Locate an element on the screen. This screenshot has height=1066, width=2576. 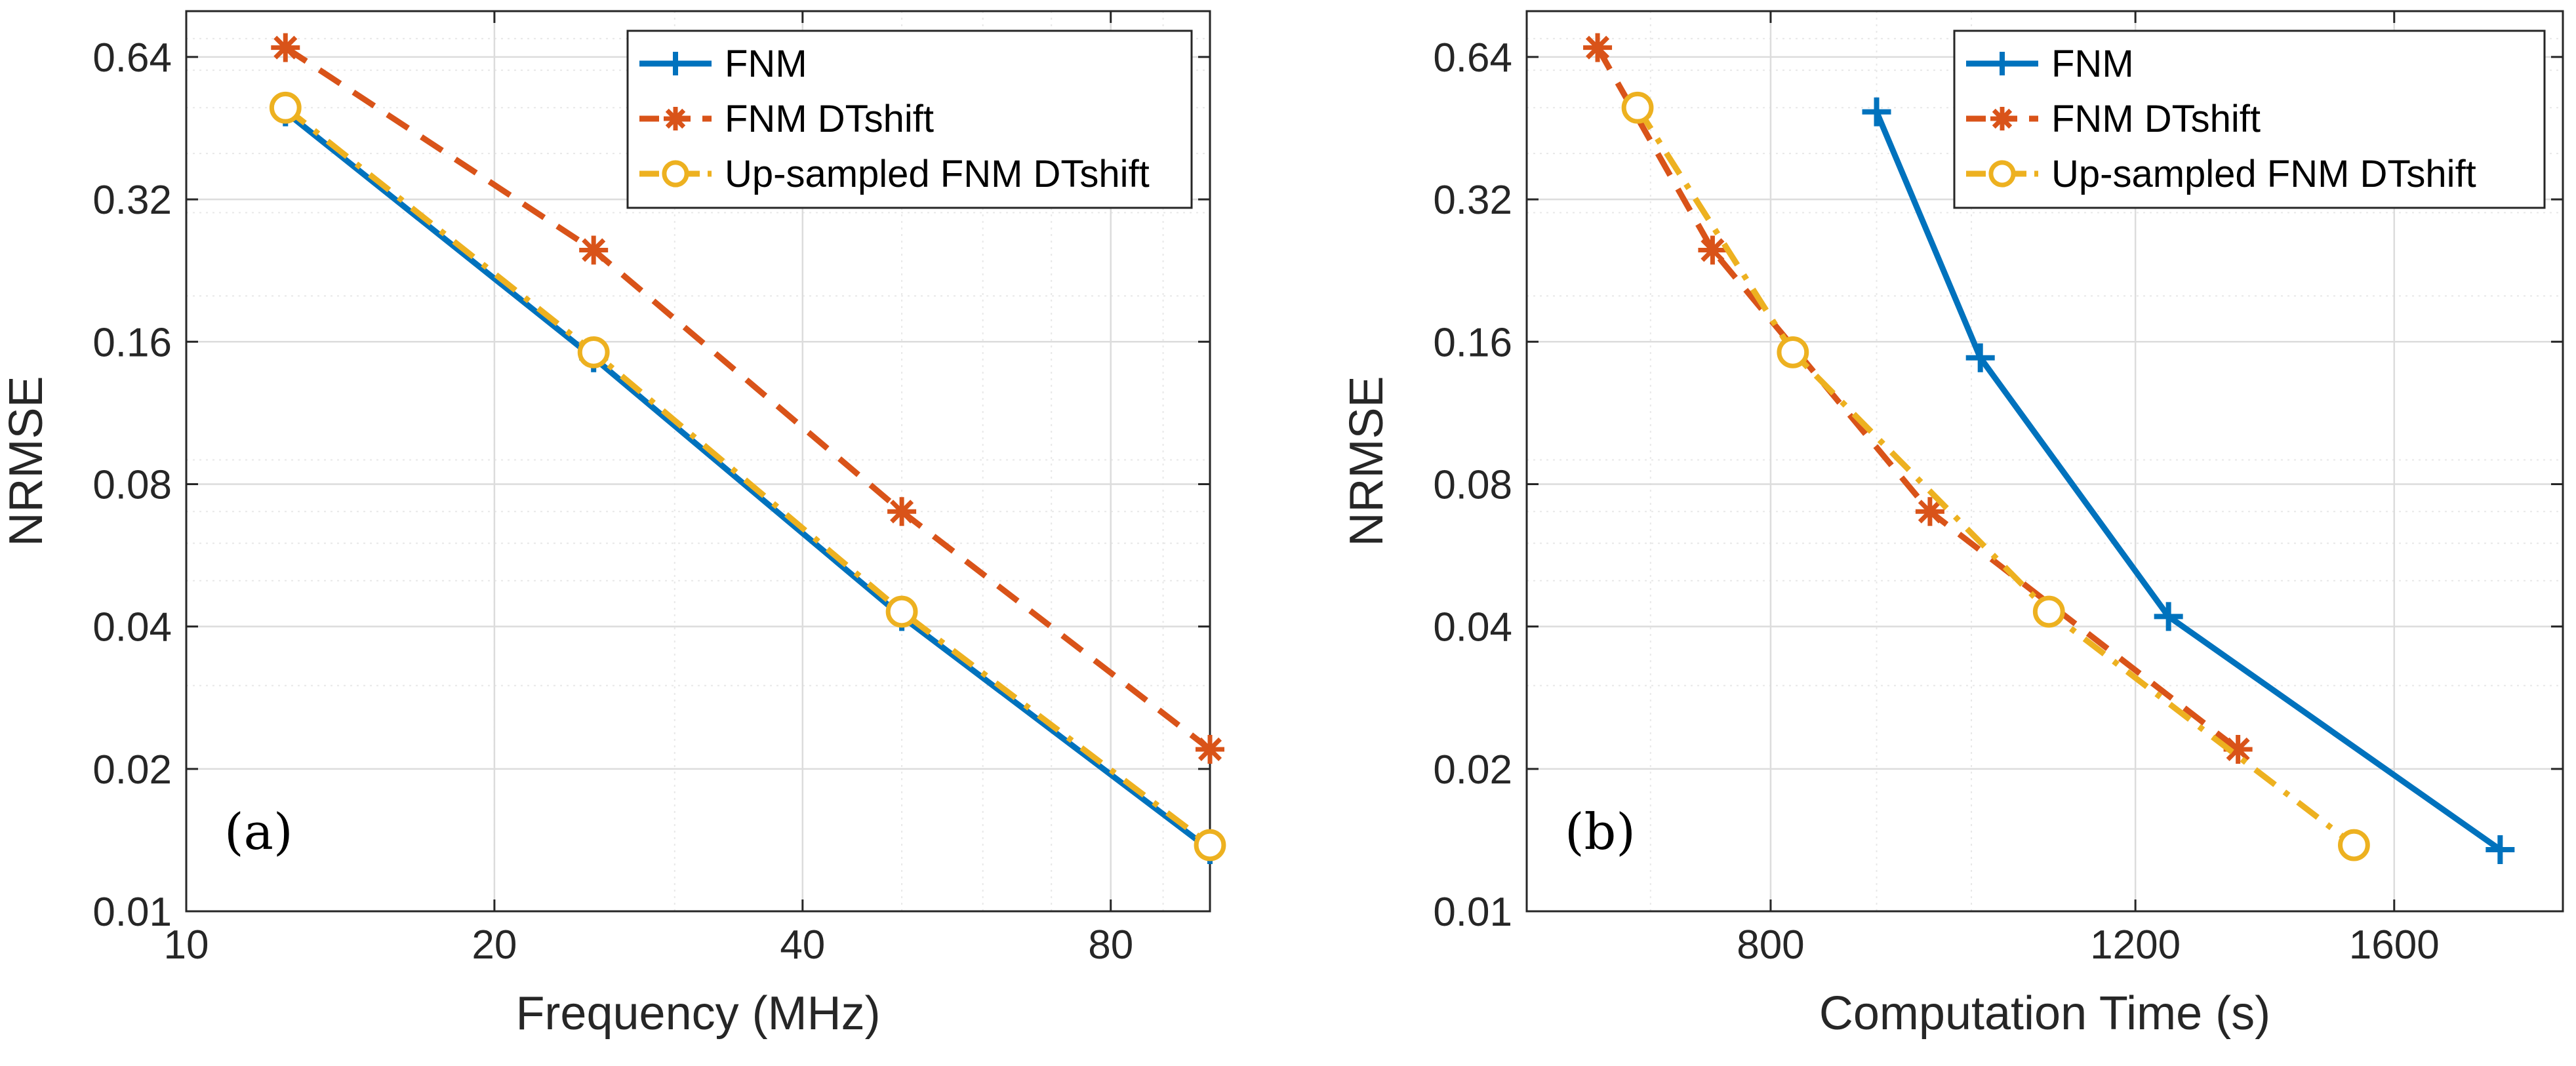
x-axis-label: Computation Time (s) is located at coordinates (2044, 1013).